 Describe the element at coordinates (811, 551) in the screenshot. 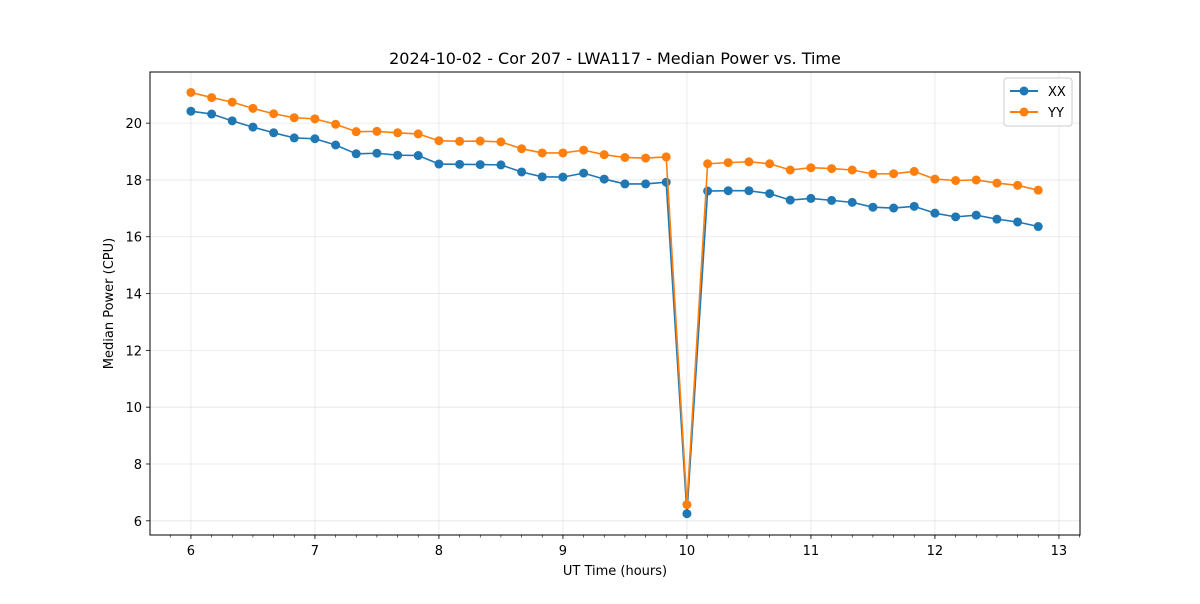

I see `x-tick-label: 11` at that location.